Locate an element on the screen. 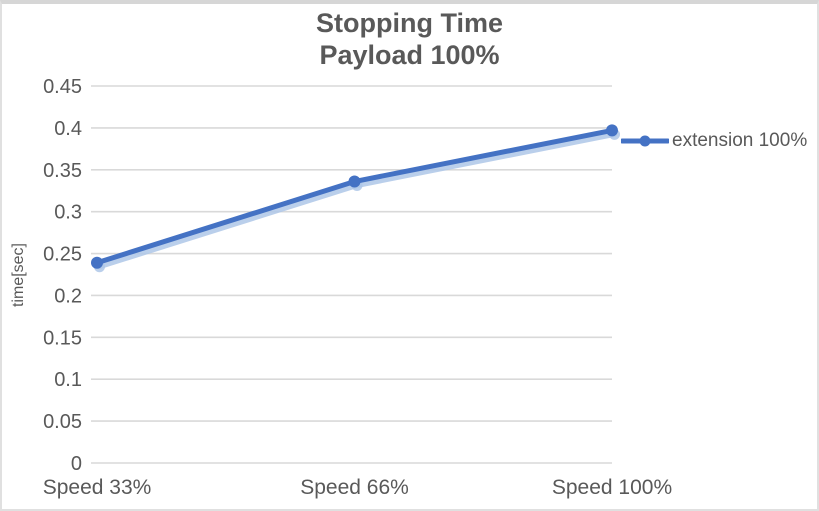 The width and height of the screenshot is (819, 511). chart-title: Stopping Time Payload 100% is located at coordinates (409, 40).